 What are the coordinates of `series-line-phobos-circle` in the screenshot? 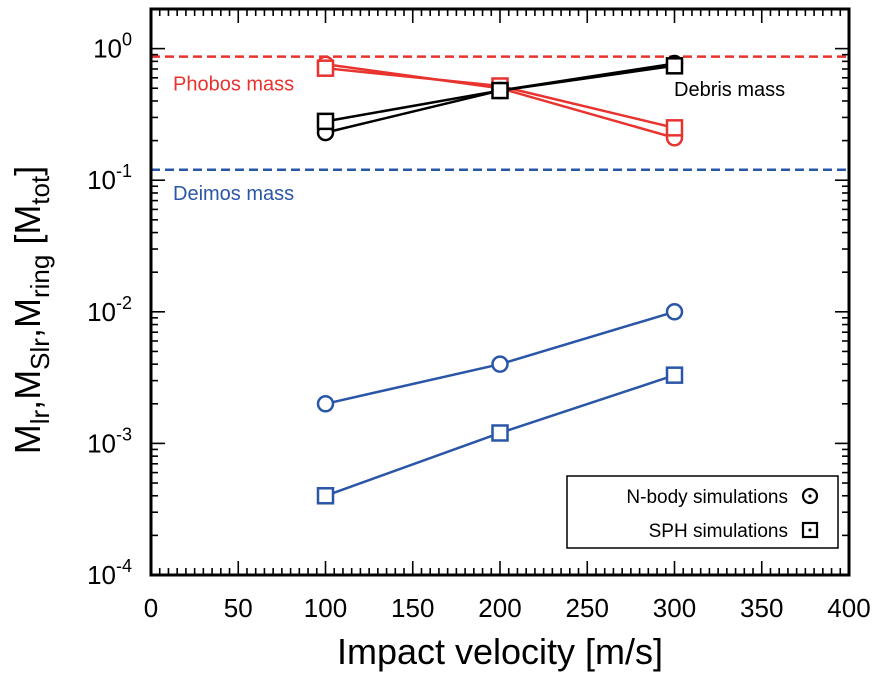 It's located at (500, 101).